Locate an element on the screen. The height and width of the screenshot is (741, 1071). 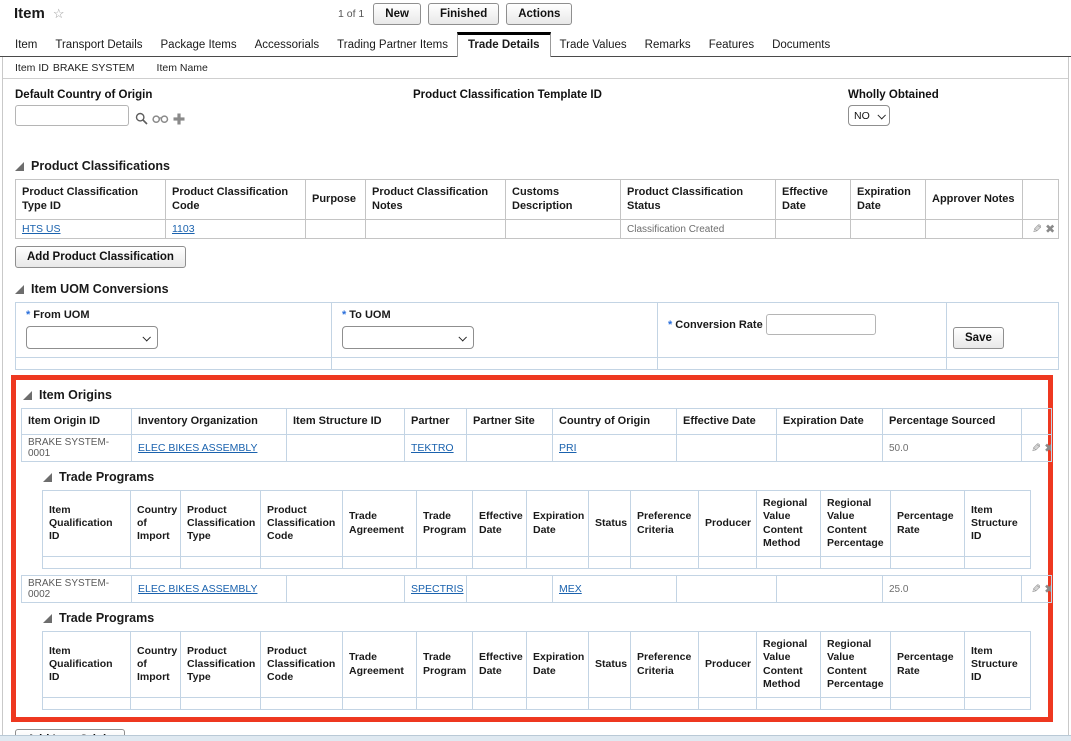
product-classifications-section-header: Product Classifications is located at coordinates (535, 165).